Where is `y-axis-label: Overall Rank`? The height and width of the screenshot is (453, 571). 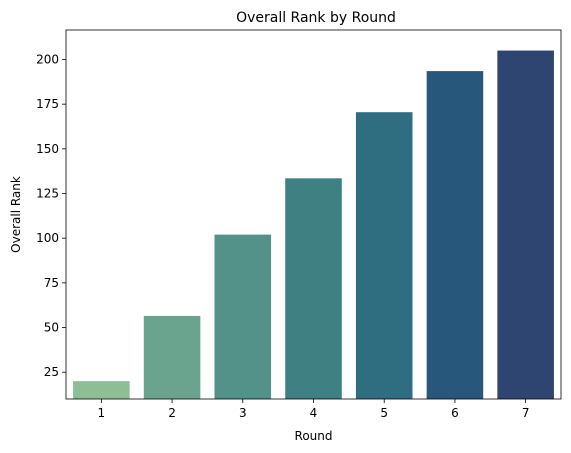
y-axis-label: Overall Rank is located at coordinates (16, 214).